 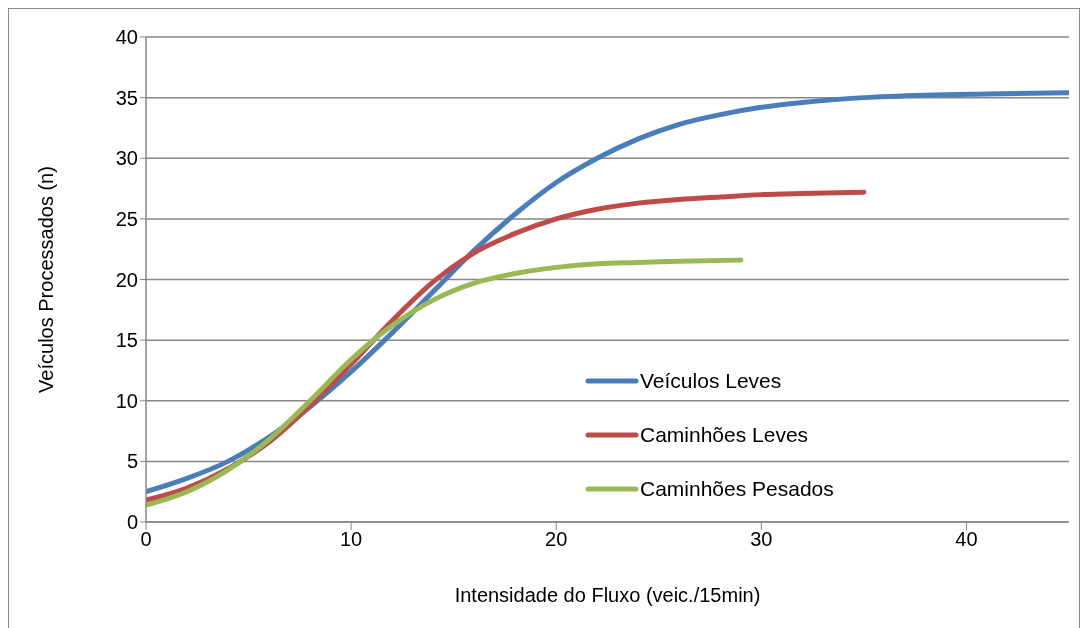 I want to click on legend-label: Caminhões Pesados, so click(x=737, y=489).